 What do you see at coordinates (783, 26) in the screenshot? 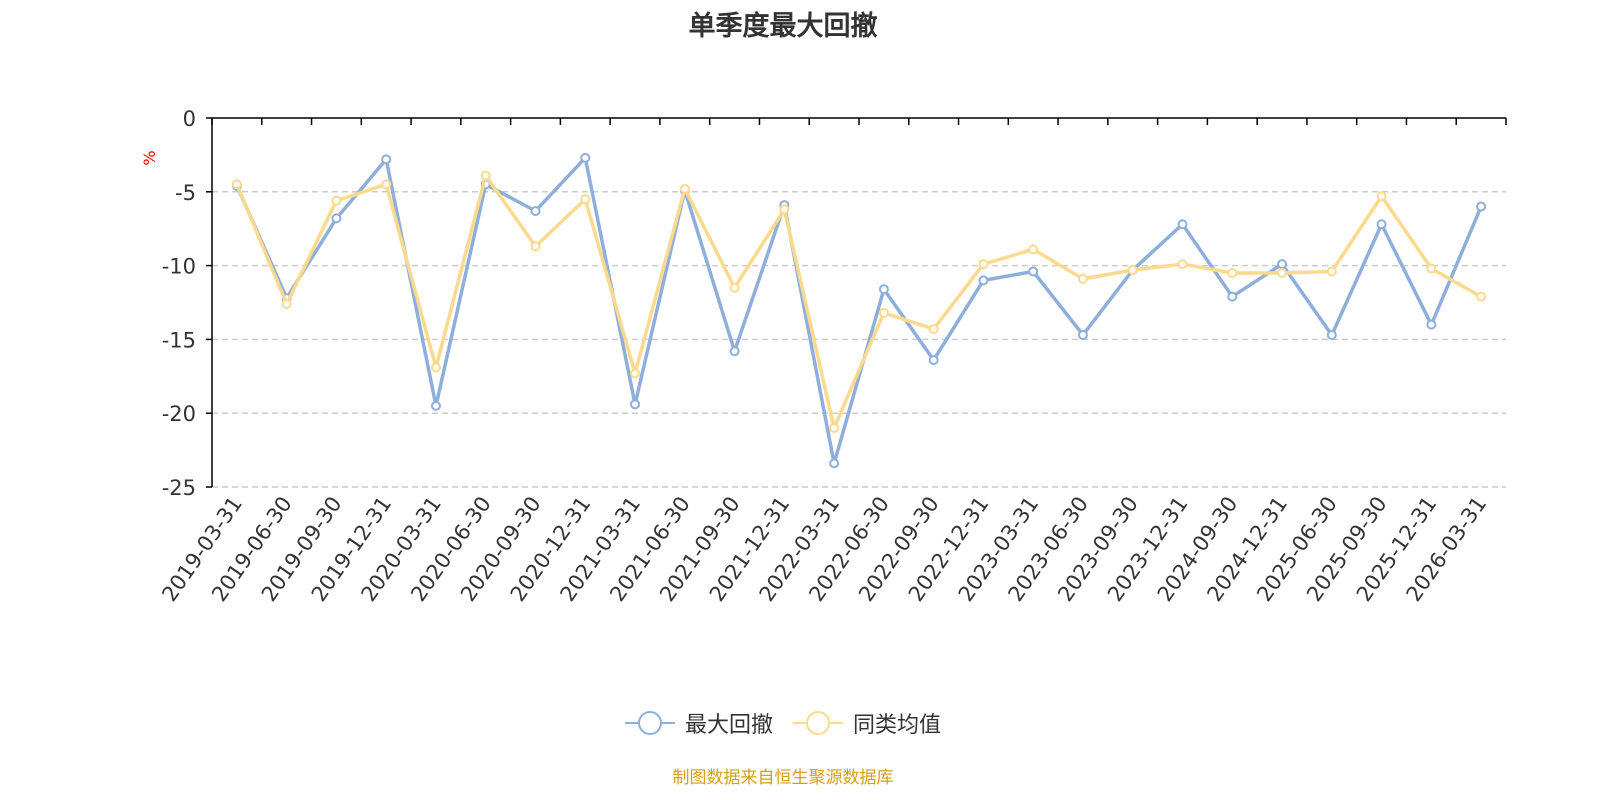
I see `chart-title: 单季度最大回撤` at bounding box center [783, 26].